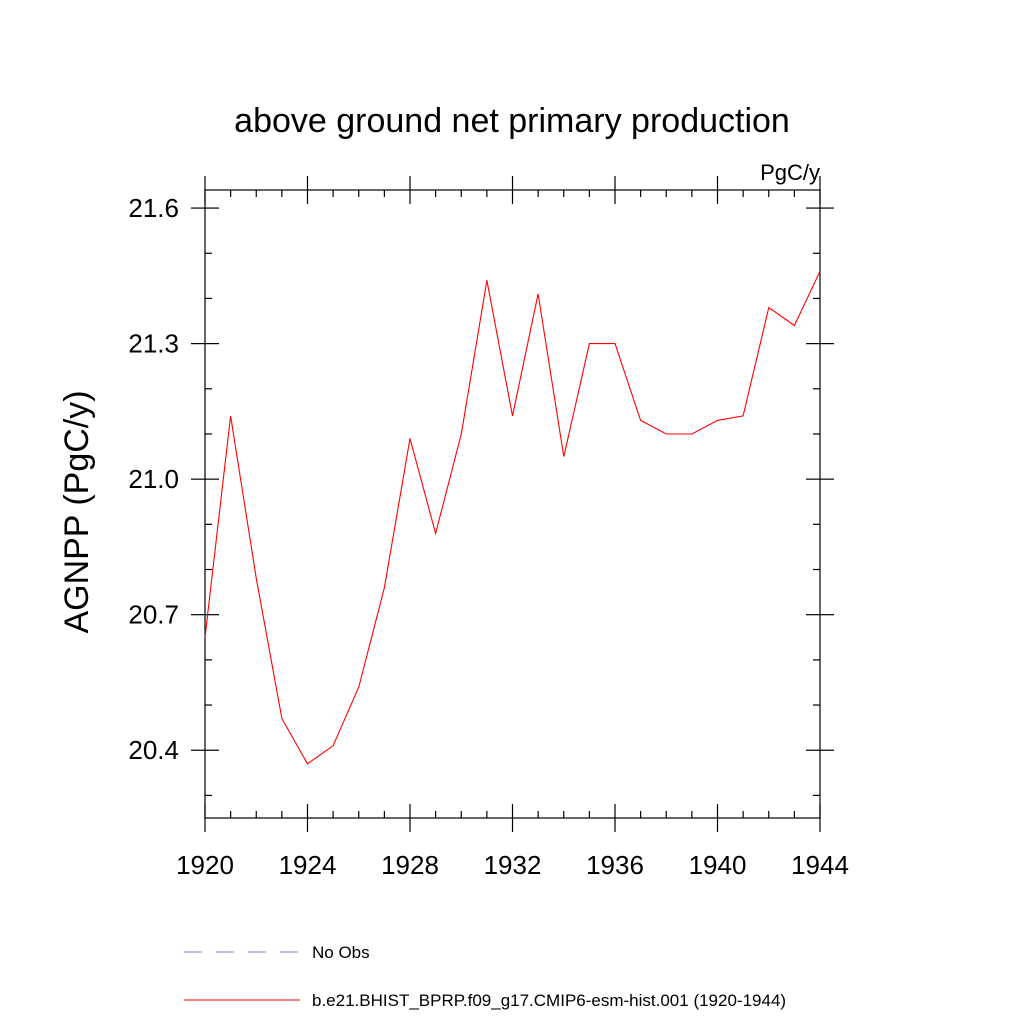 The image size is (1024, 1024). What do you see at coordinates (153, 208) in the screenshot?
I see `y-tick-label: 21.6` at bounding box center [153, 208].